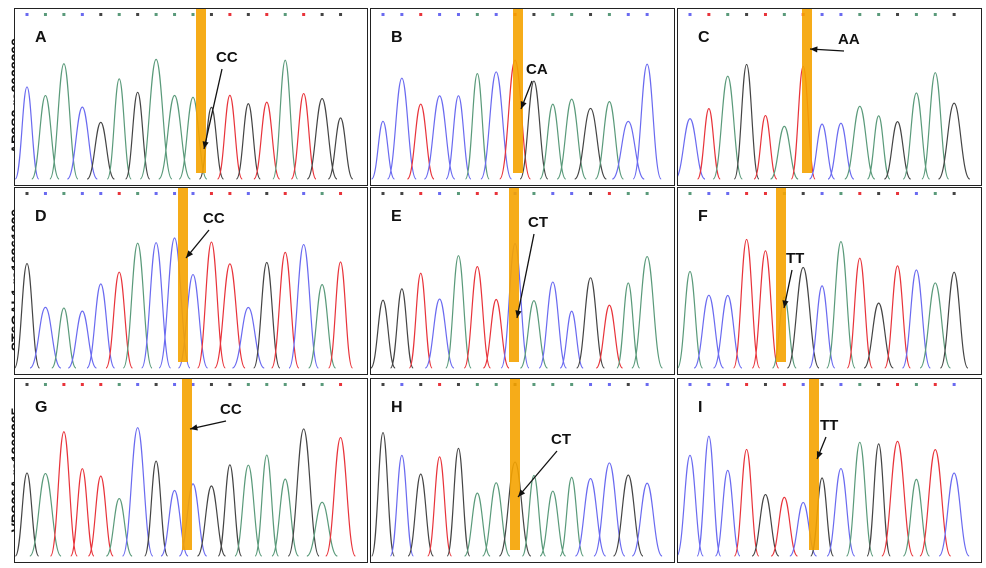 Image resolution: width=986 pixels, height=568 pixels. What do you see at coordinates (397, 37) in the screenshot?
I see `panel-letter: B` at bounding box center [397, 37].